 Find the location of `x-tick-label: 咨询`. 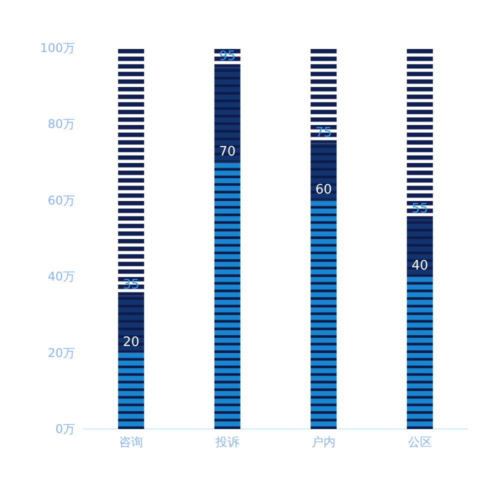

x-tick-label: 咨询 is located at coordinates (131, 442).